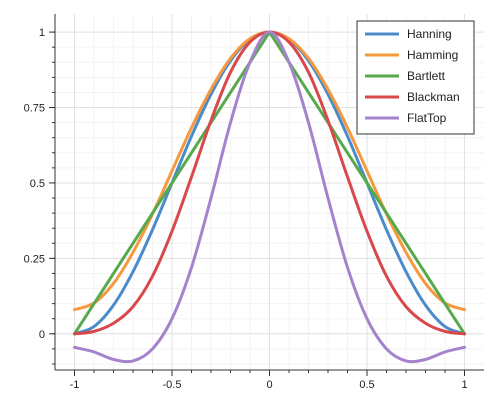  Describe the element at coordinates (269, 385) in the screenshot. I see `x-tick-label: 0` at that location.